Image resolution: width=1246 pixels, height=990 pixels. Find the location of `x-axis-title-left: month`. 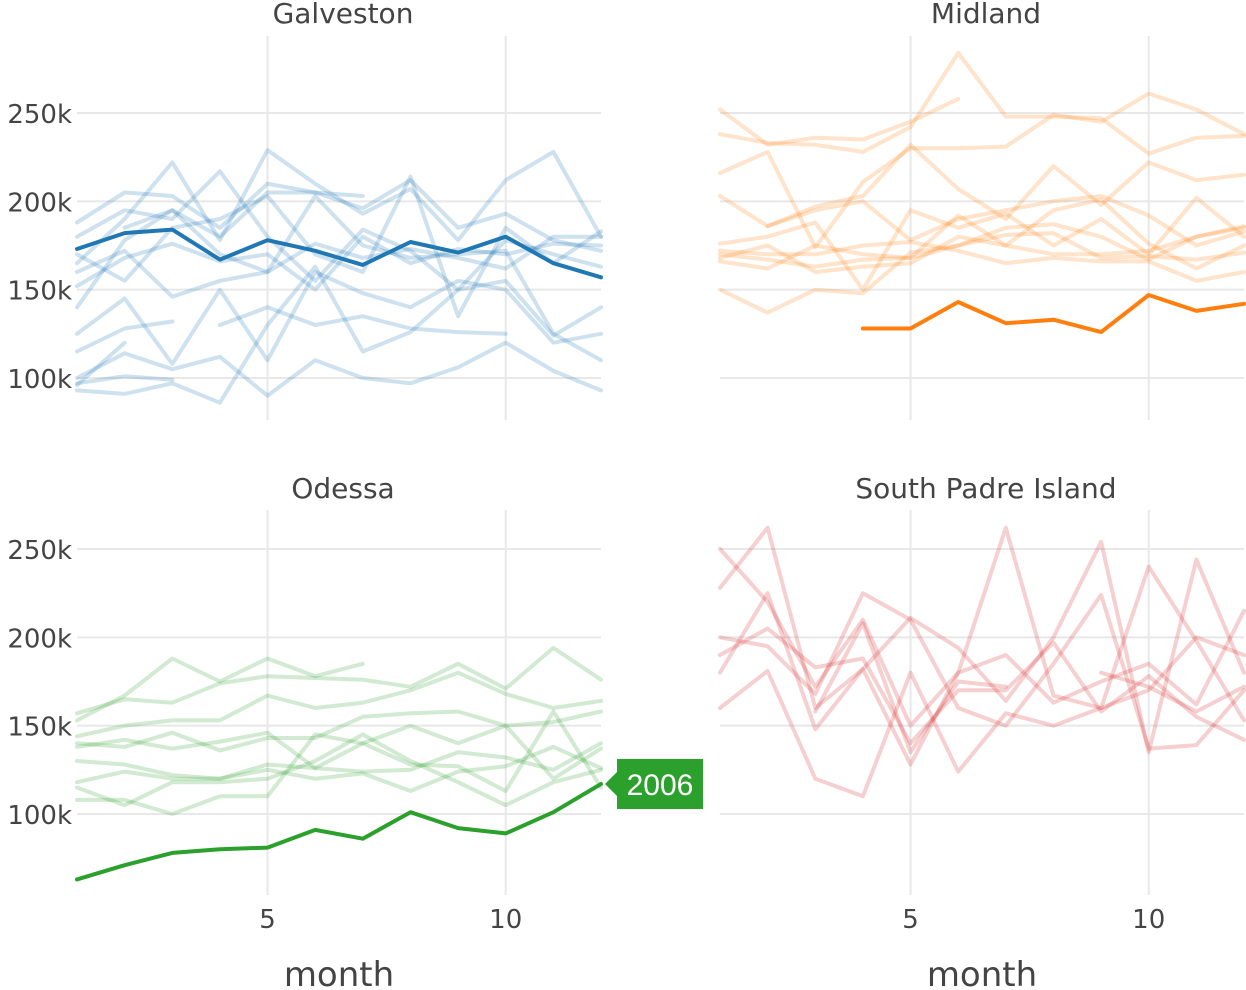

x-axis-title-left: month is located at coordinates (339, 972).